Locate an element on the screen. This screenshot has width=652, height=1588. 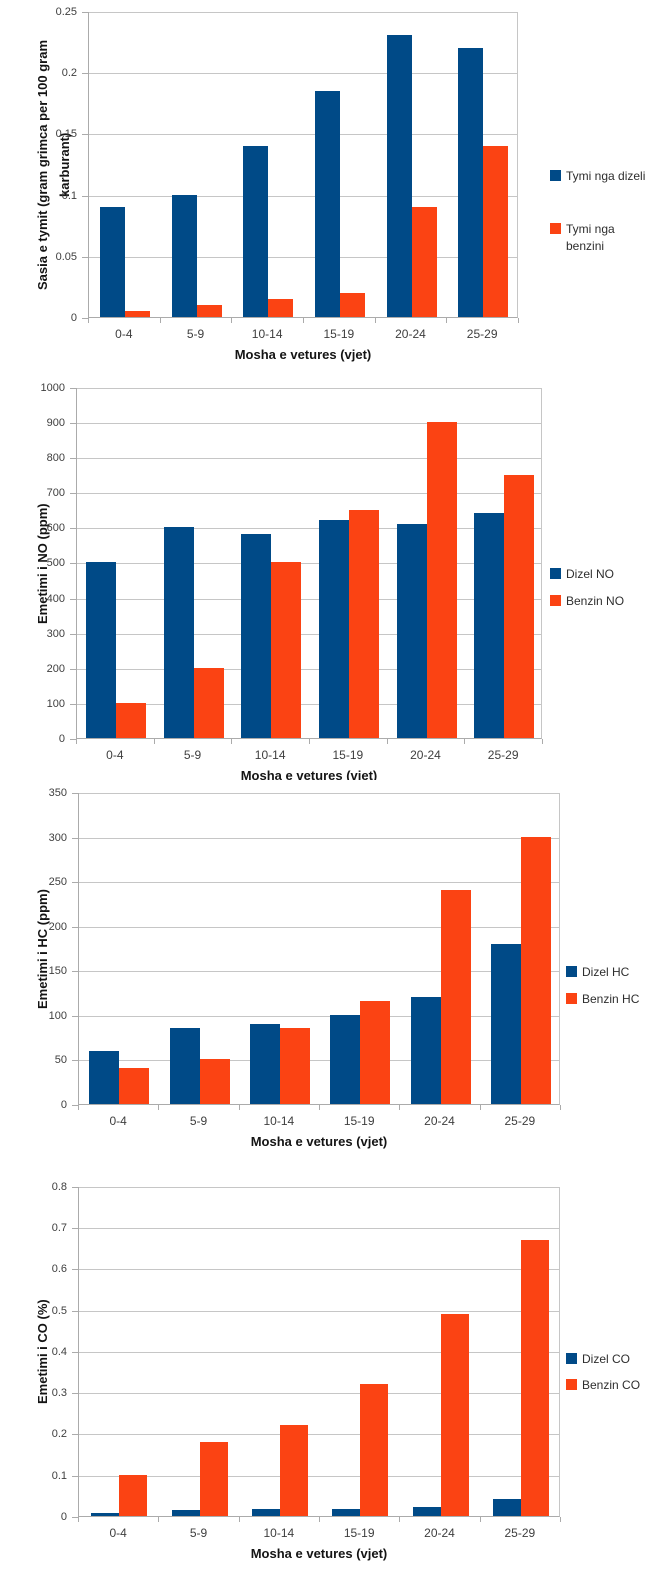
legend-item: Benzin NO is located at coordinates (587, 601).